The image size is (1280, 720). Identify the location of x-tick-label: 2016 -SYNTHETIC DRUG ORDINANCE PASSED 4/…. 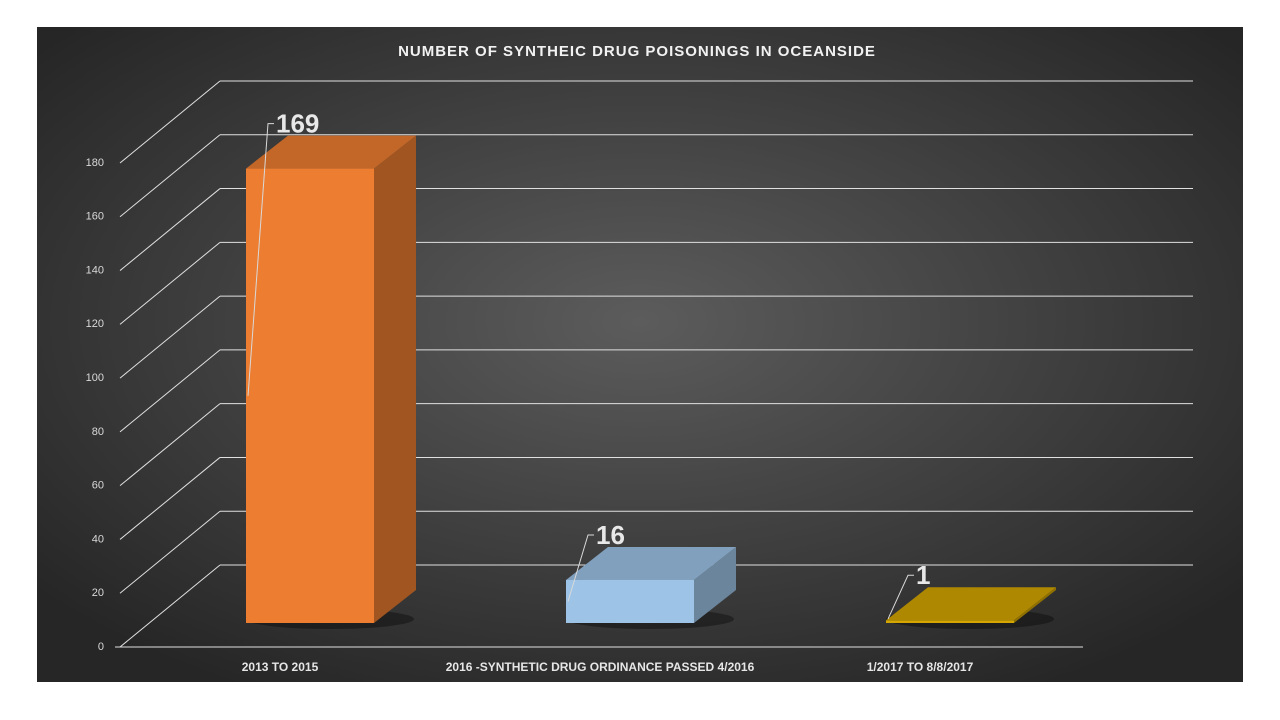
(600, 667).